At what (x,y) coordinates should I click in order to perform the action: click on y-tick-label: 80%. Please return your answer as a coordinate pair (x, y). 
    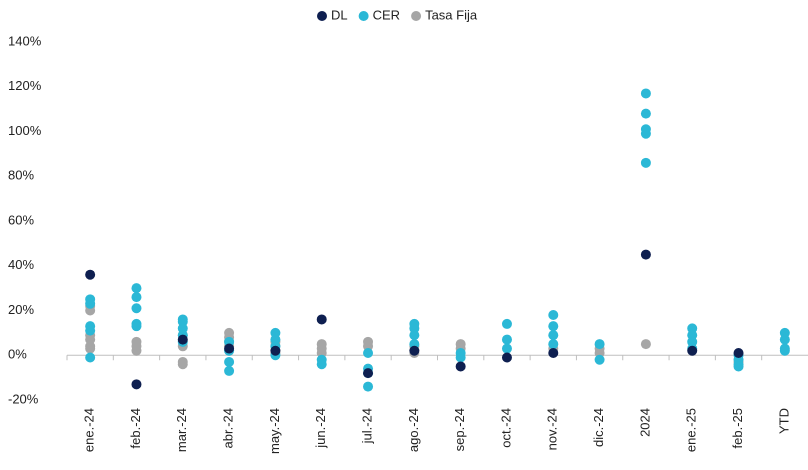
    Looking at the image, I should click on (21, 175).